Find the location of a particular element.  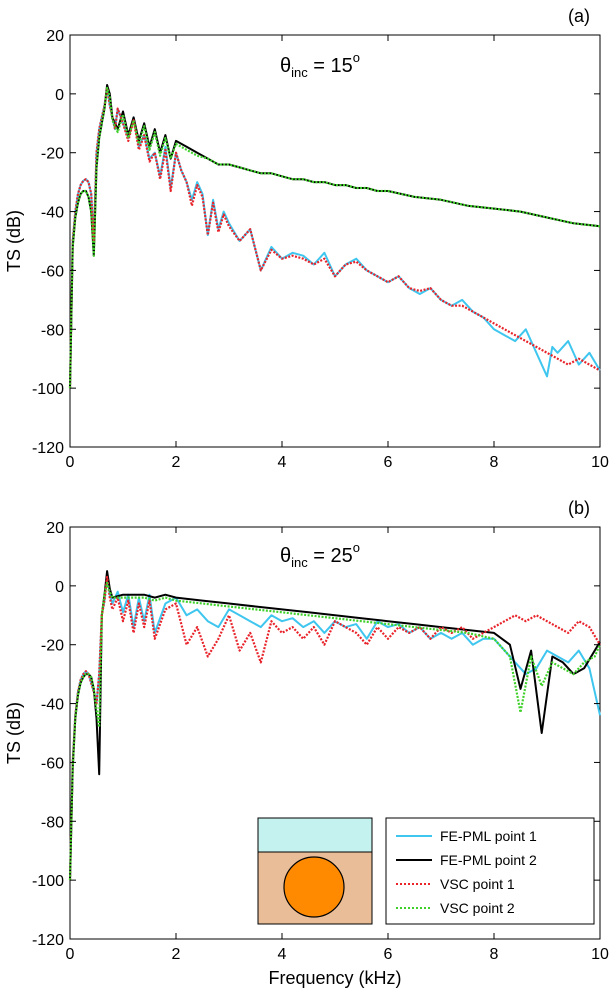

x-axis-title: Frequency (kHz) is located at coordinates (334, 978).